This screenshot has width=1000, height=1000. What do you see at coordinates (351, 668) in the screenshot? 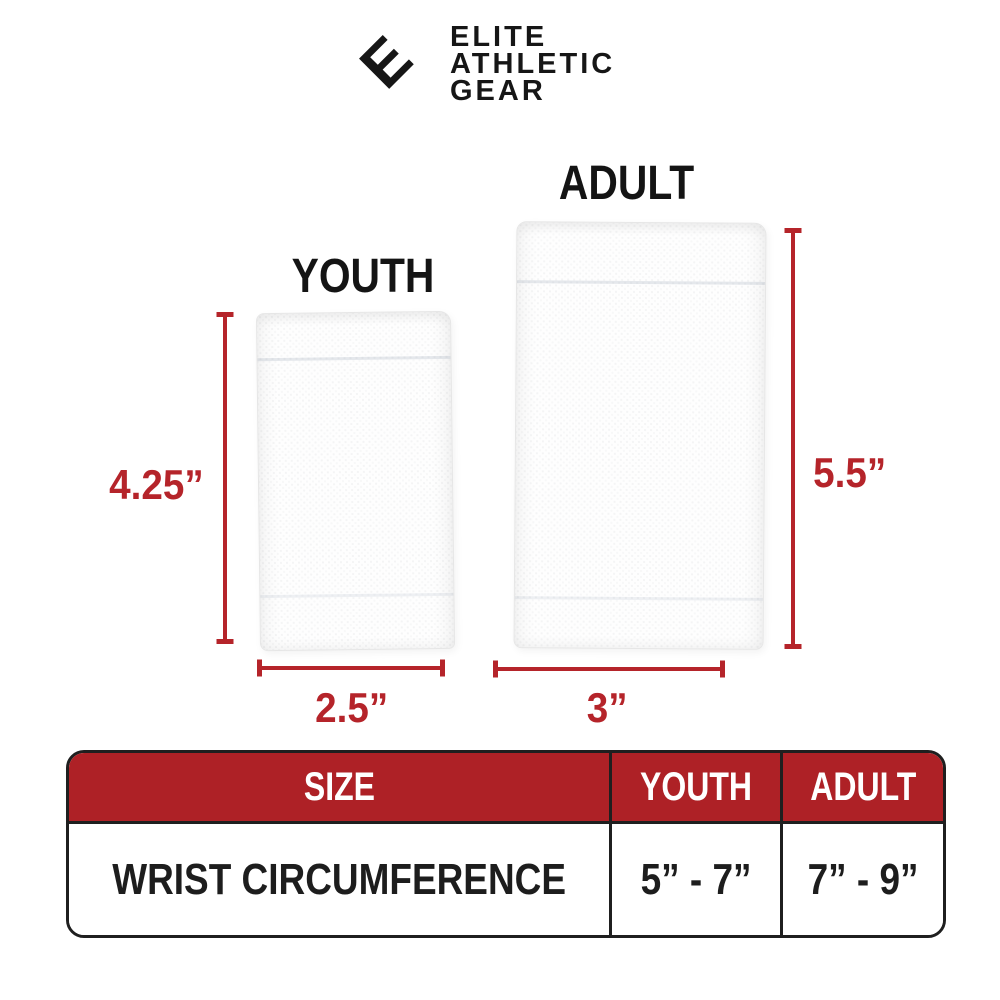
I see `youth-width-dimension-line` at bounding box center [351, 668].